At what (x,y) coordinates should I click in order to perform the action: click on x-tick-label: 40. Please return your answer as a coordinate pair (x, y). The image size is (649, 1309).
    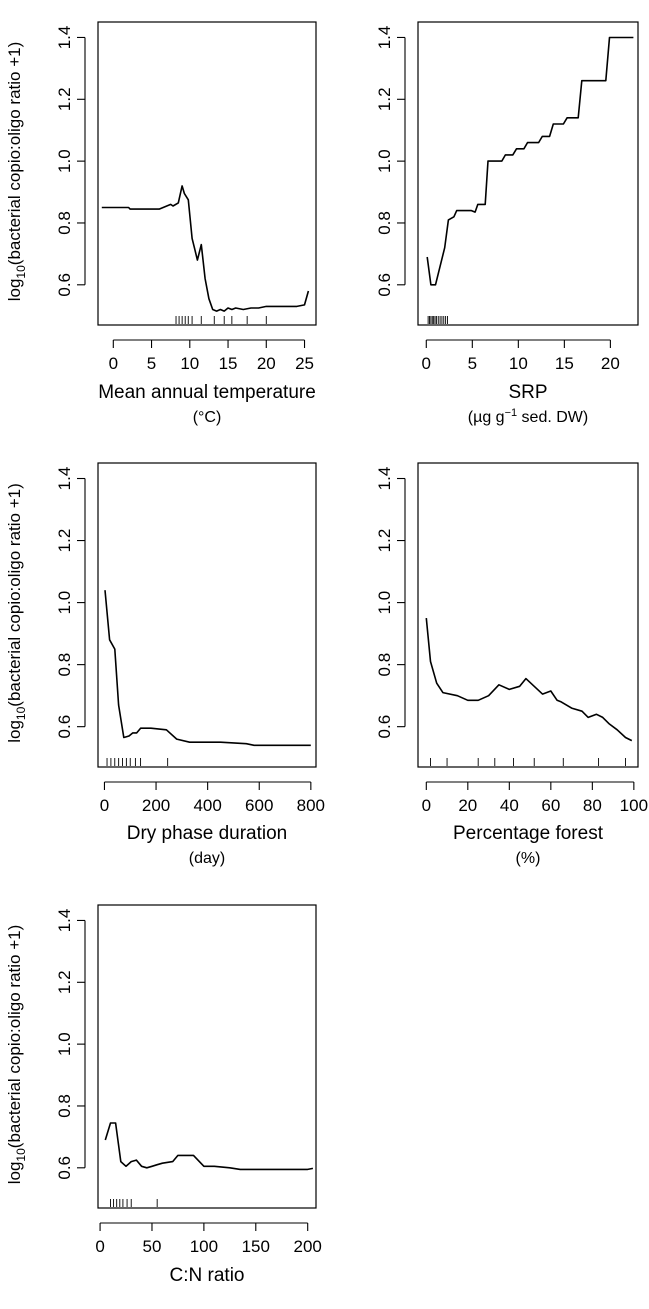
    Looking at the image, I should click on (509, 805).